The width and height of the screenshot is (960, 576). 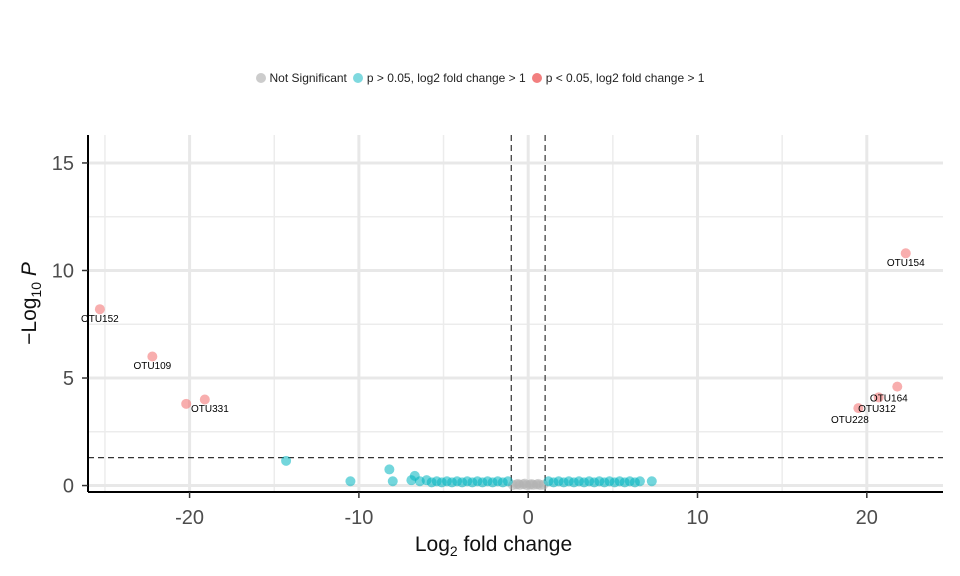 What do you see at coordinates (889, 398) in the screenshot?
I see `point-label: OTU164` at bounding box center [889, 398].